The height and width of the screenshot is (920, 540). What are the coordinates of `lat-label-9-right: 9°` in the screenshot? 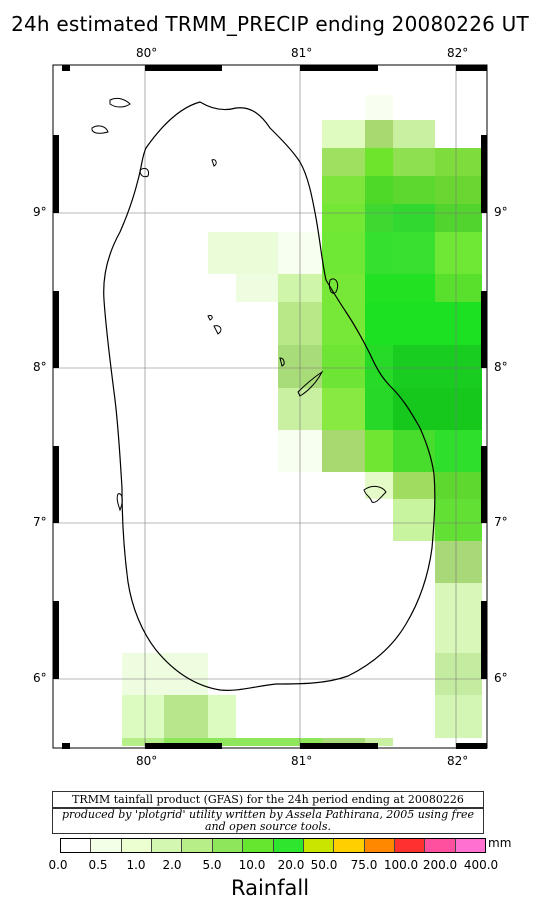 It's located at (501, 212).